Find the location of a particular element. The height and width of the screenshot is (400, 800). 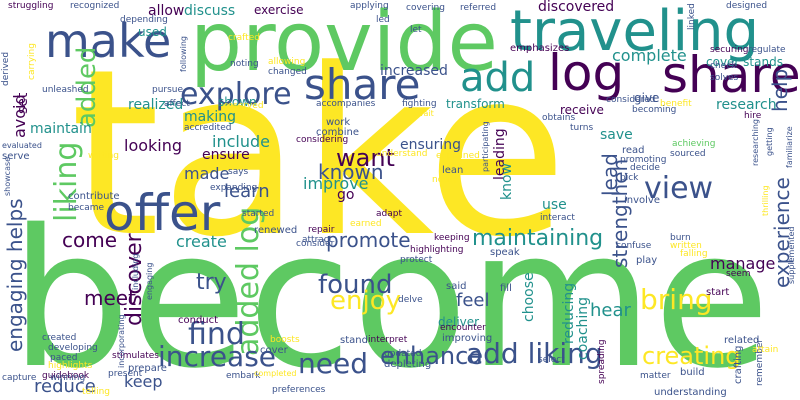

word-unleashed: unleashed is located at coordinates (65, 90).